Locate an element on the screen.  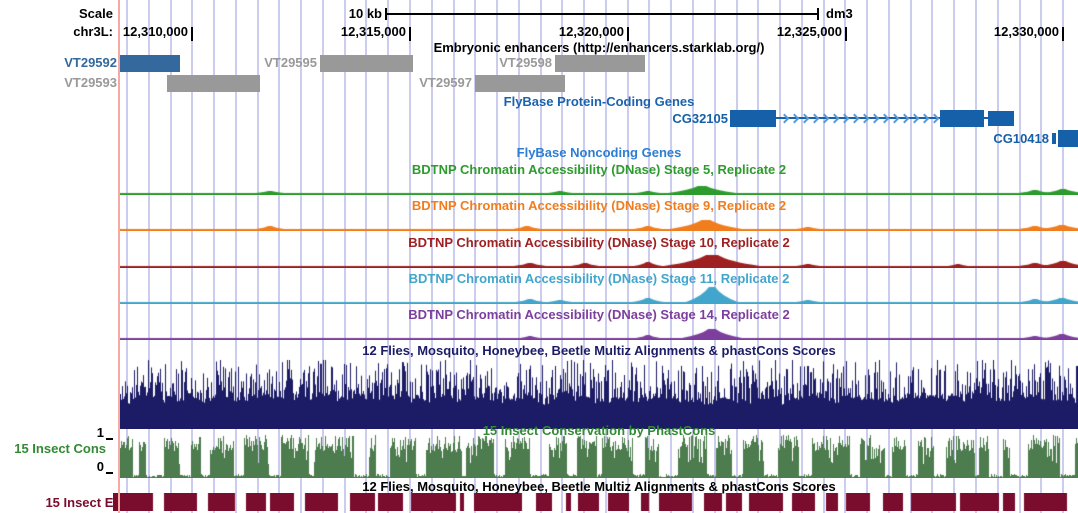
scale-bar-line is located at coordinates (602, 14).